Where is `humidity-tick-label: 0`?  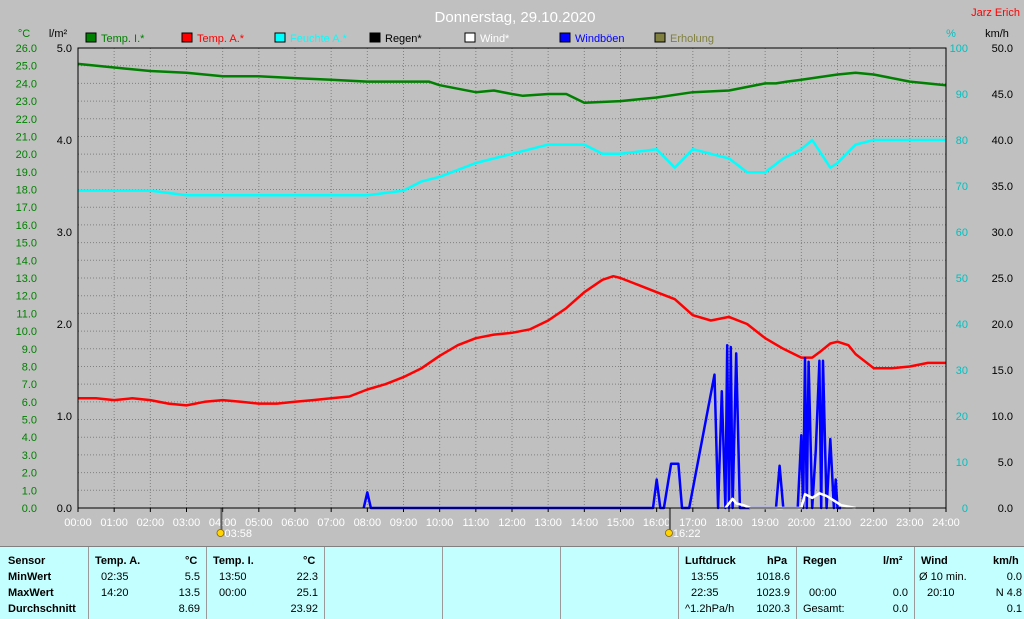 humidity-tick-label: 0 is located at coordinates (965, 509).